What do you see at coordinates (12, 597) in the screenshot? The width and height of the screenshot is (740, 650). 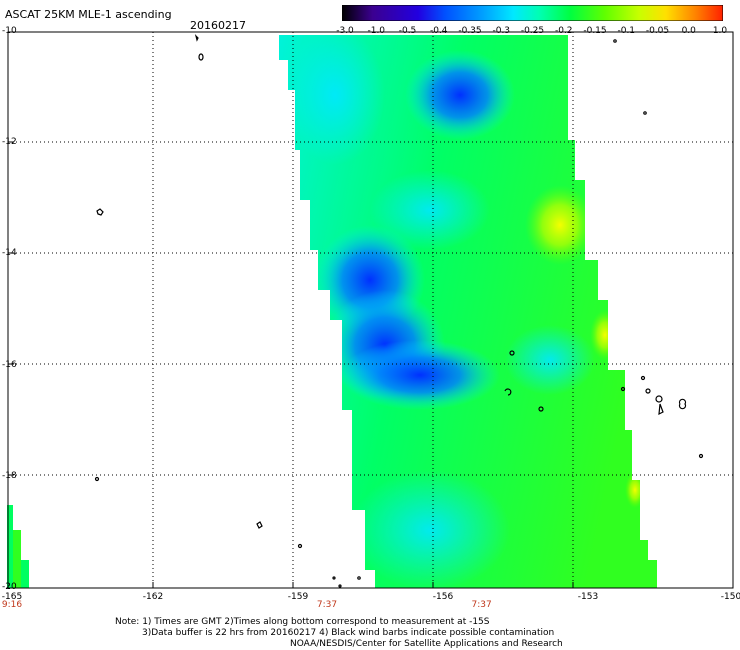 I see `longitude-label: -165` at bounding box center [12, 597].